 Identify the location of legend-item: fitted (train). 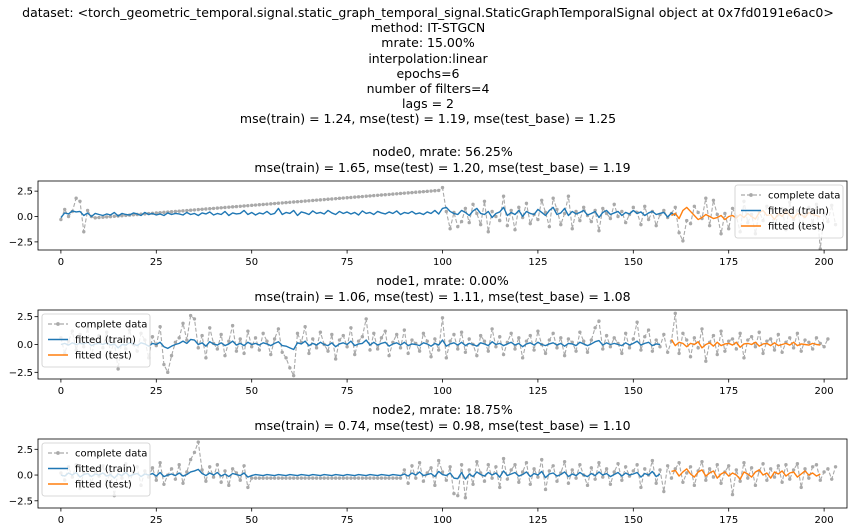
(785, 211).